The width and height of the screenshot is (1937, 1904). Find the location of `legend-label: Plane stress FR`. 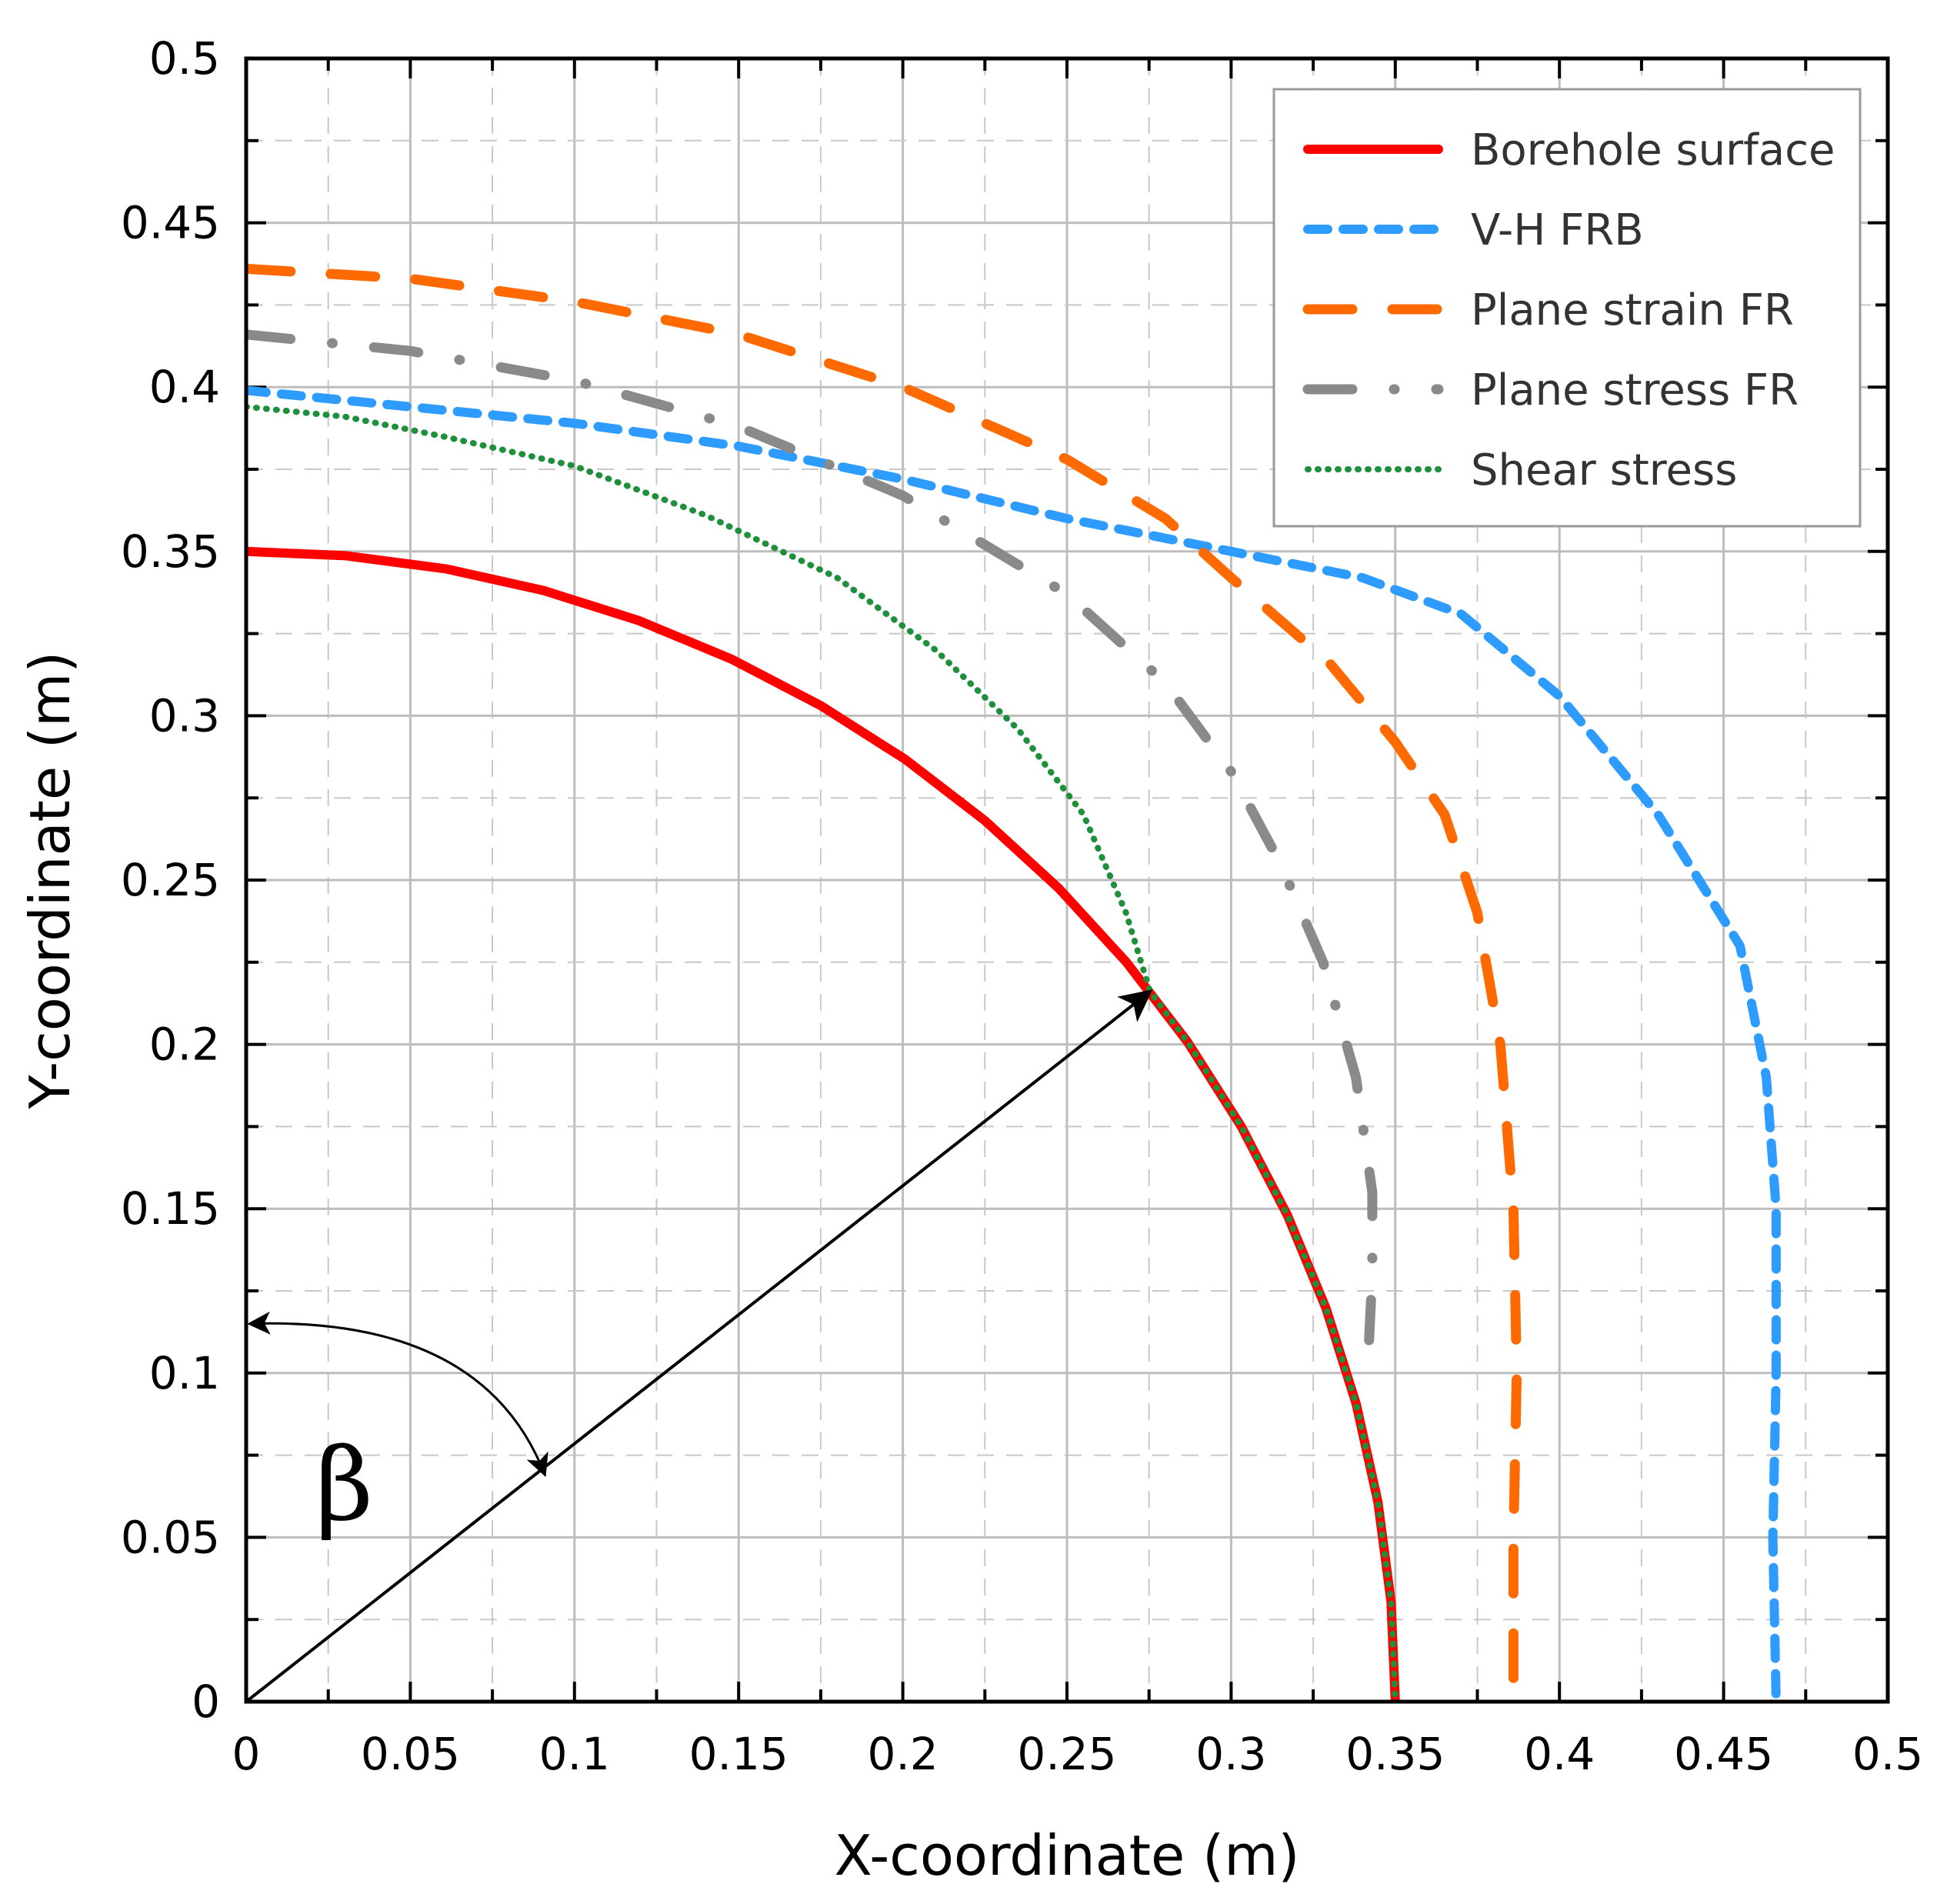

legend-label: Plane stress FR is located at coordinates (1635, 390).